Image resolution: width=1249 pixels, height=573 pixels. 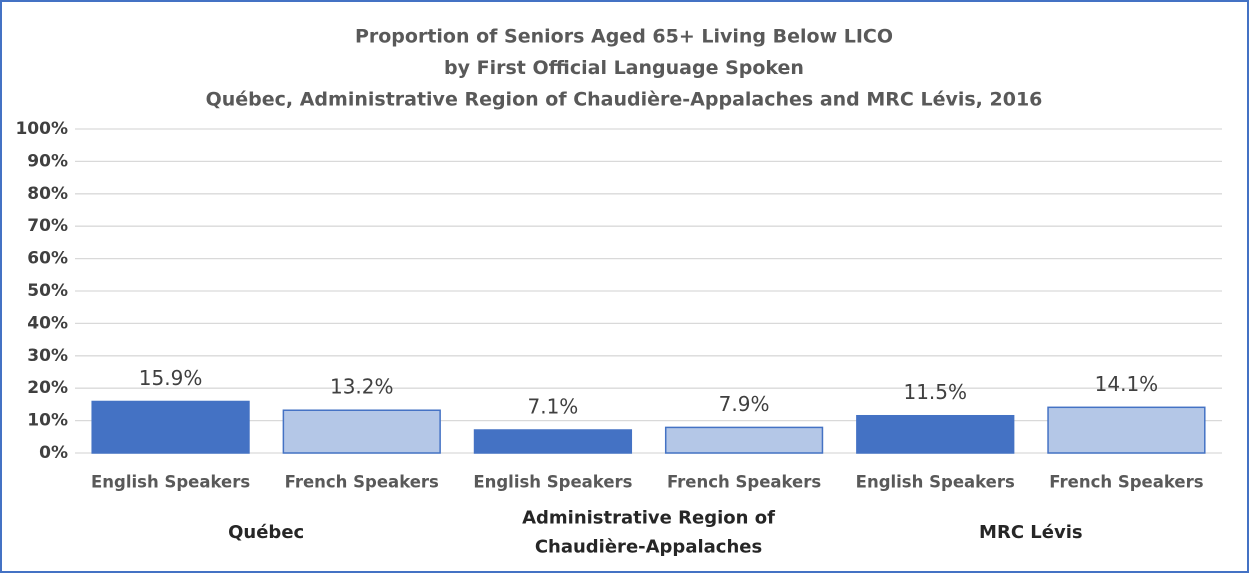 What do you see at coordinates (47, 194) in the screenshot?
I see `y-tick-label: 80%` at bounding box center [47, 194].